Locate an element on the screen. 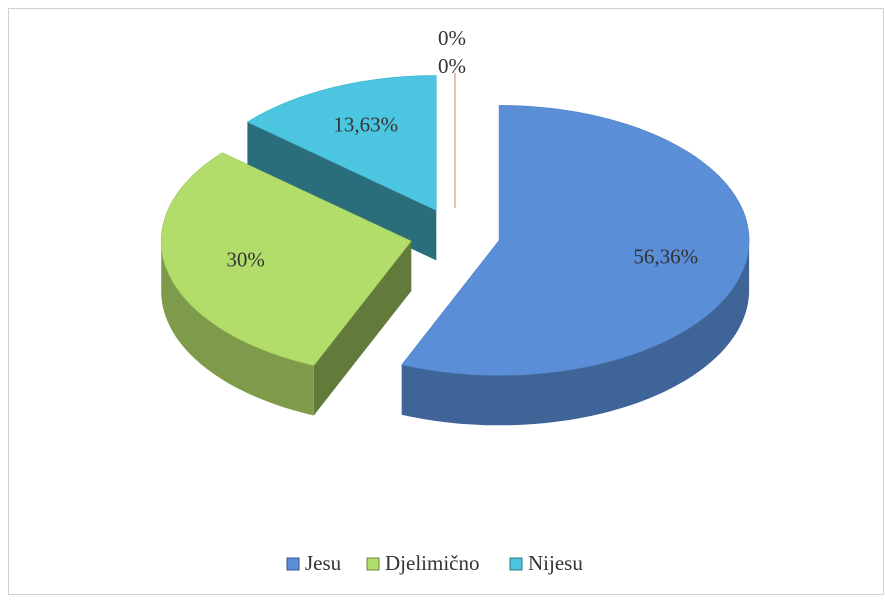 This screenshot has height=601, width=885. data-label: 13,63% is located at coordinates (365, 125).